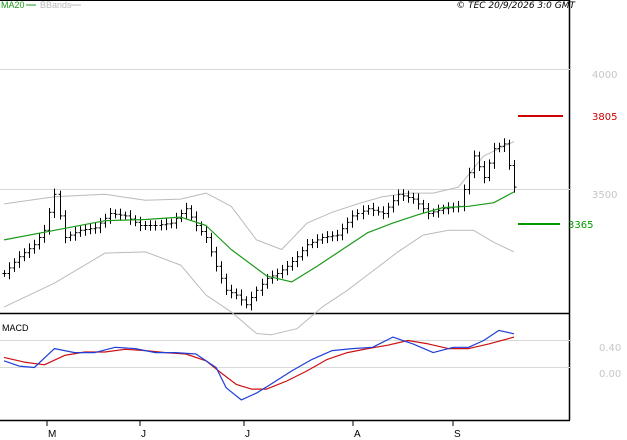 The image size is (627, 440). I want to click on macd-signal-line, so click(259, 363).